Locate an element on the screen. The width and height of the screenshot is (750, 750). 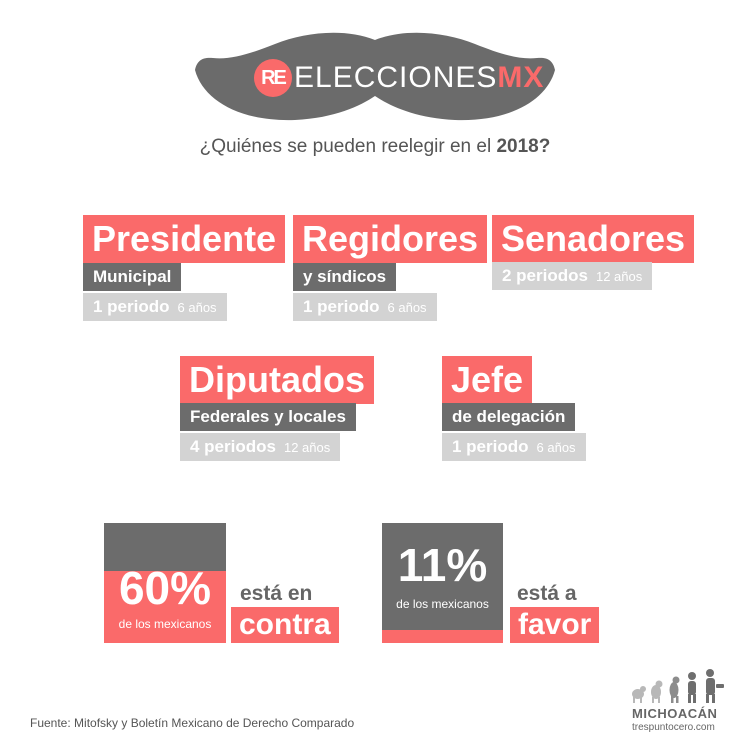
stat-against-verb: está en is located at coordinates (276, 593).